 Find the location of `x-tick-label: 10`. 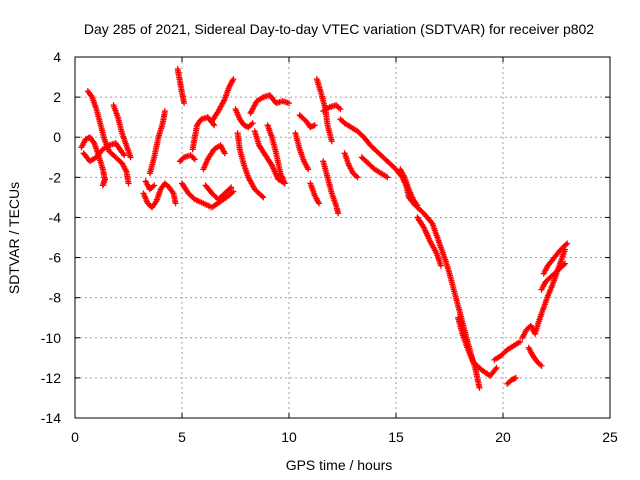

x-tick-label: 10 is located at coordinates (289, 437).